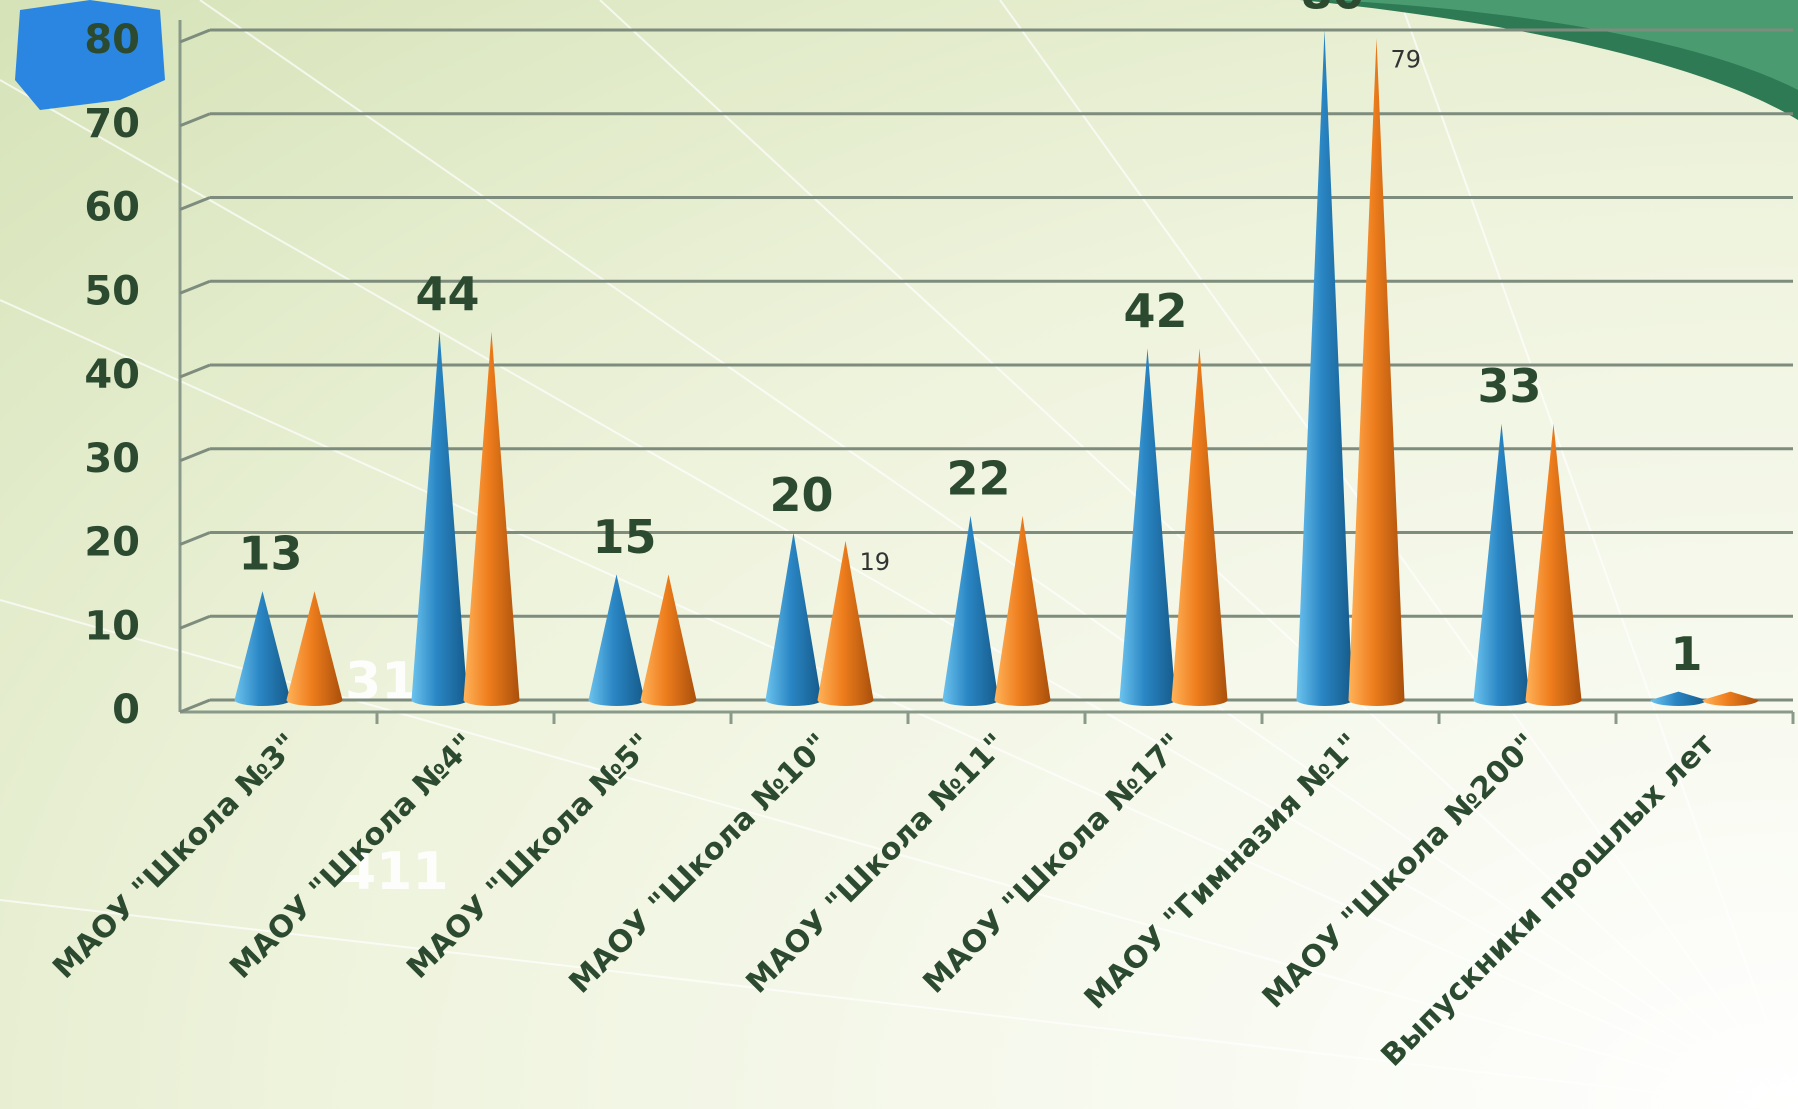 The width and height of the screenshot is (1798, 1109). Describe the element at coordinates (447, 294) in the screenshot. I see `value-label: 44` at that location.